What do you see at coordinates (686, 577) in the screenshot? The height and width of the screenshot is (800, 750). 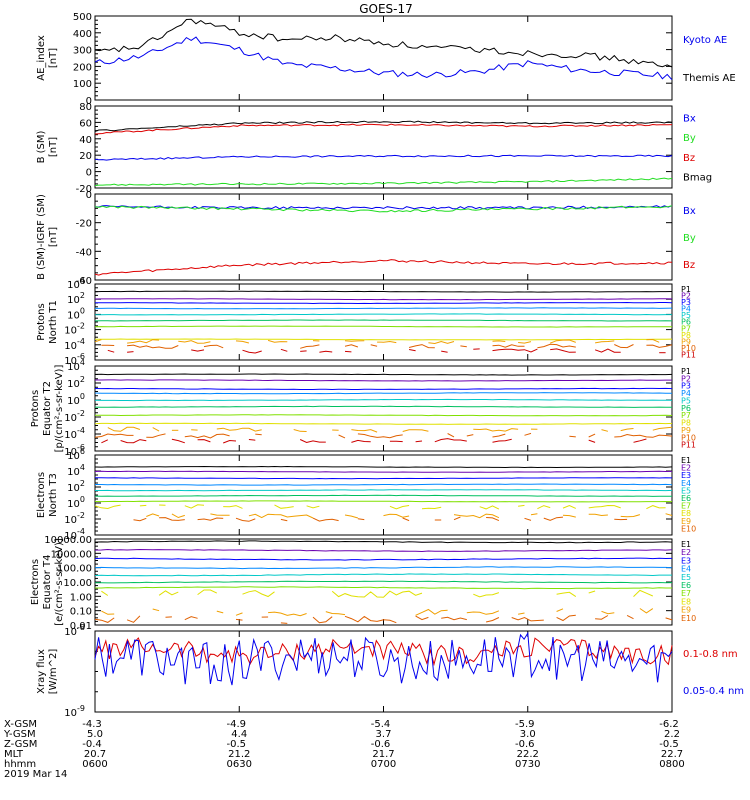 I see `legend-e5: E5` at bounding box center [686, 577].